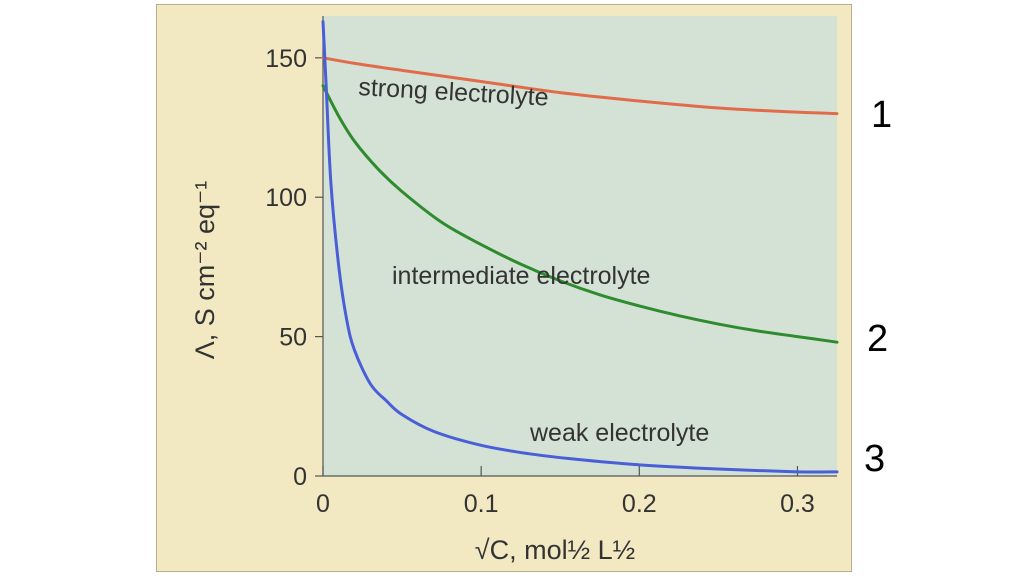 The image size is (1024, 576). I want to click on y-tick-labels: 0 50 100 150, so click(286, 268).